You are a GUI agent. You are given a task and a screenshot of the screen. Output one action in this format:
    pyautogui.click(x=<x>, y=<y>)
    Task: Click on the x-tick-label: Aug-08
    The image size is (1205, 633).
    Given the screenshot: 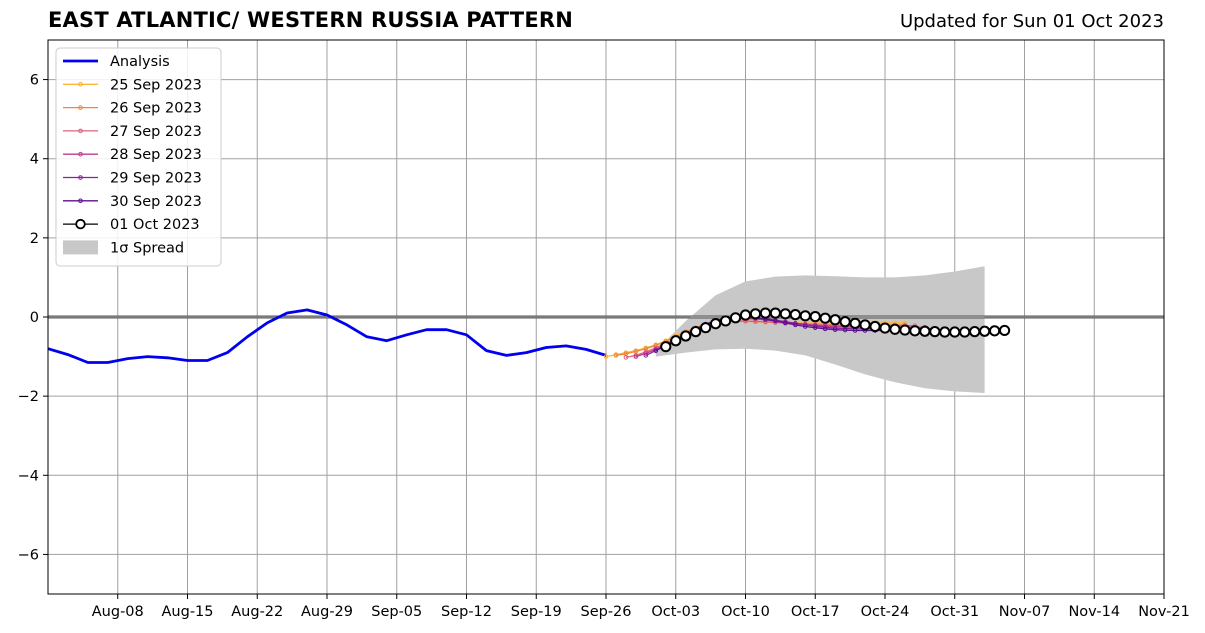 What is the action you would take?
    pyautogui.click(x=118, y=612)
    